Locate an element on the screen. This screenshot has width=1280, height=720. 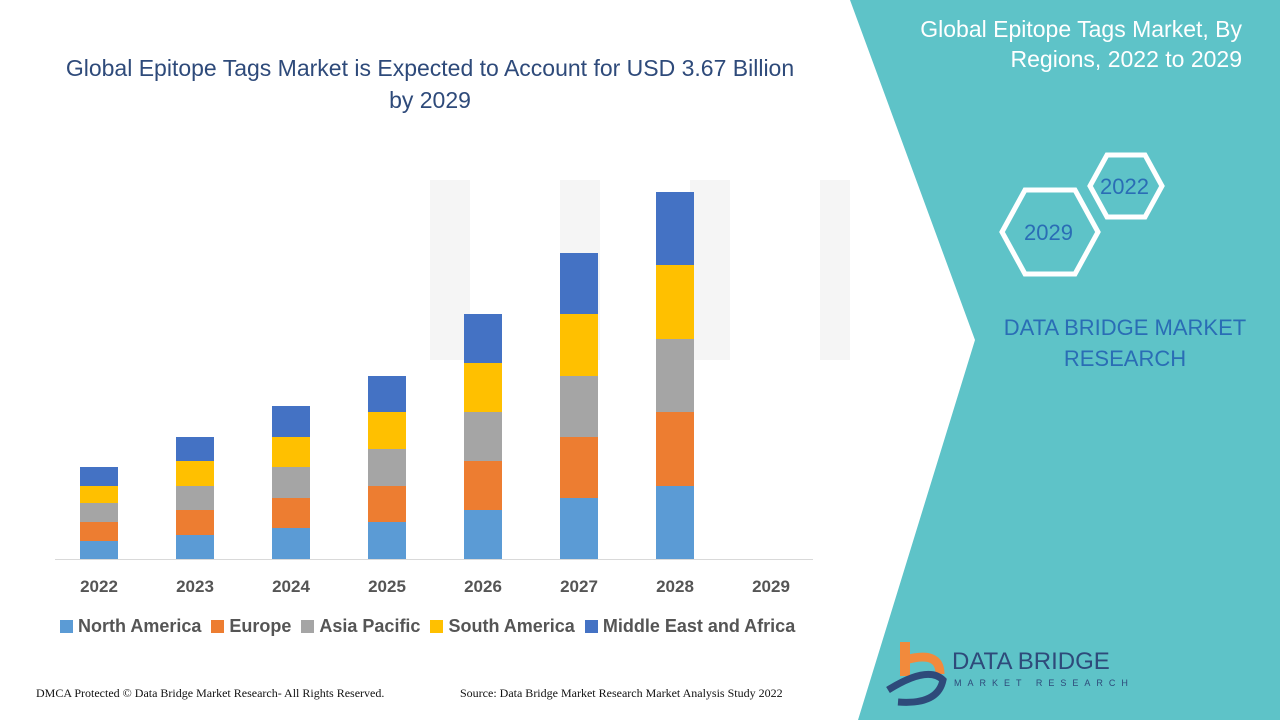
x-tick-label: 2026 is located at coordinates (483, 586).